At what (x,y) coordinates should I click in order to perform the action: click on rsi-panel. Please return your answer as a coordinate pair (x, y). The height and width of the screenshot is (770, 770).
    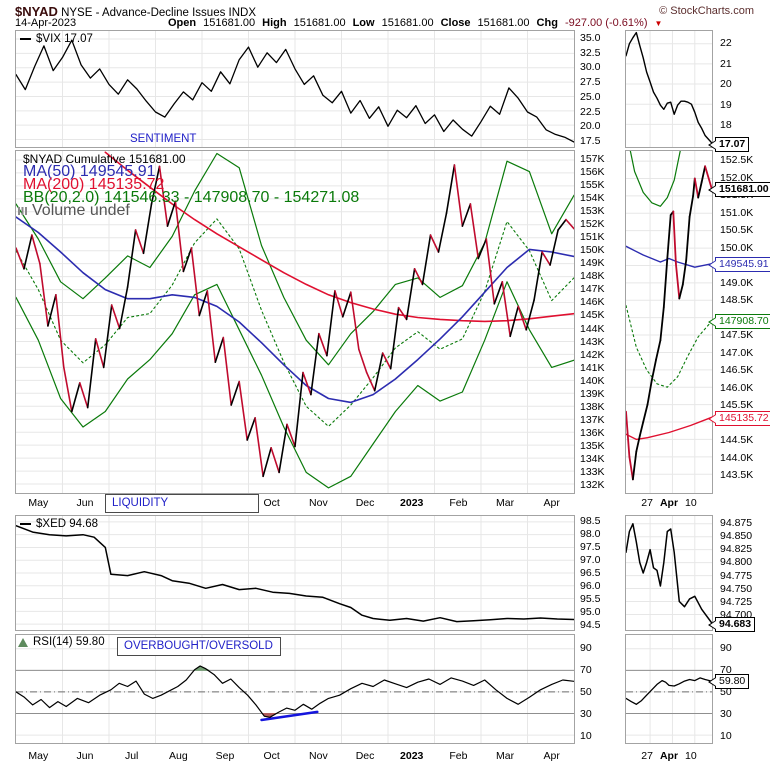
    Looking at the image, I should click on (295, 689).